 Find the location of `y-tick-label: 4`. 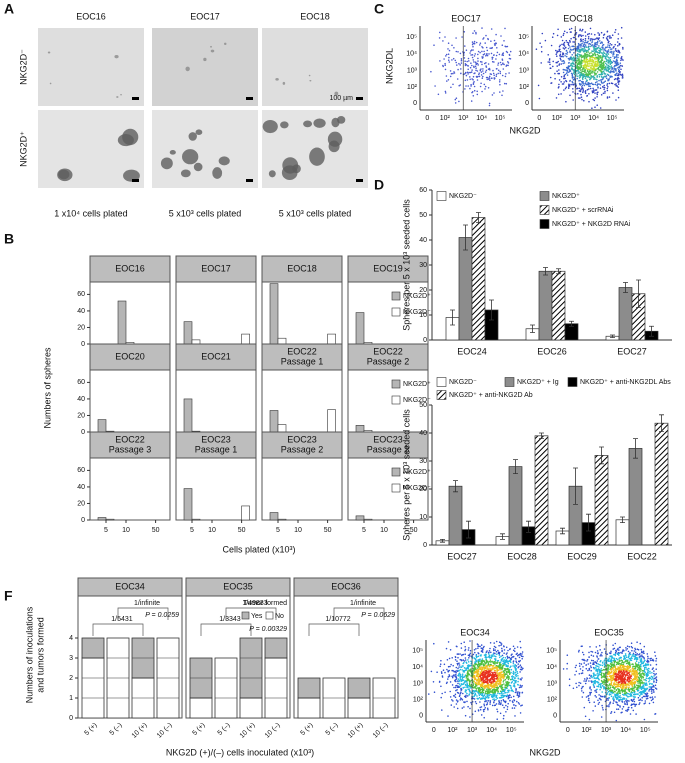

y-tick-label: 4 is located at coordinates (71, 638).